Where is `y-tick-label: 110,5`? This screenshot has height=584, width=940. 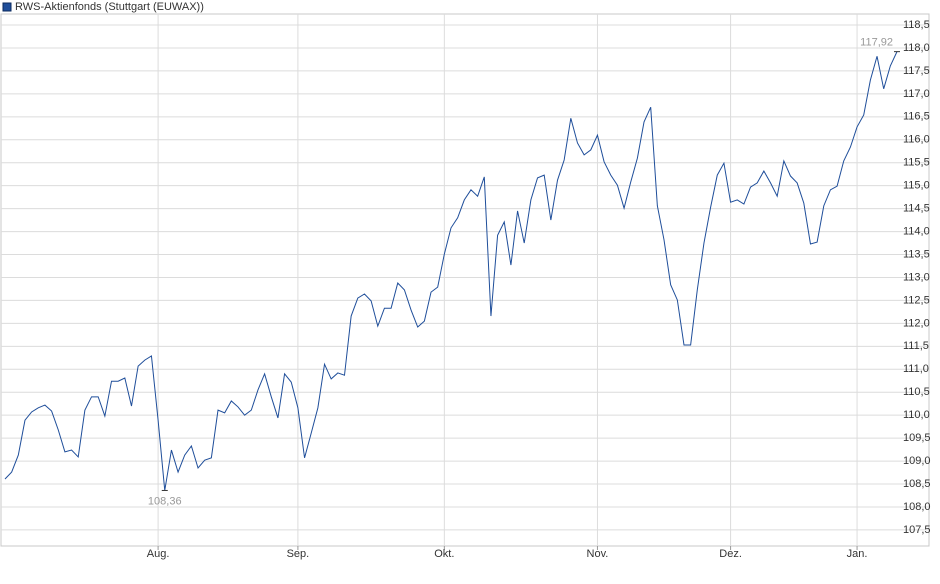
y-tick-label: 110,5 is located at coordinates (916, 392).